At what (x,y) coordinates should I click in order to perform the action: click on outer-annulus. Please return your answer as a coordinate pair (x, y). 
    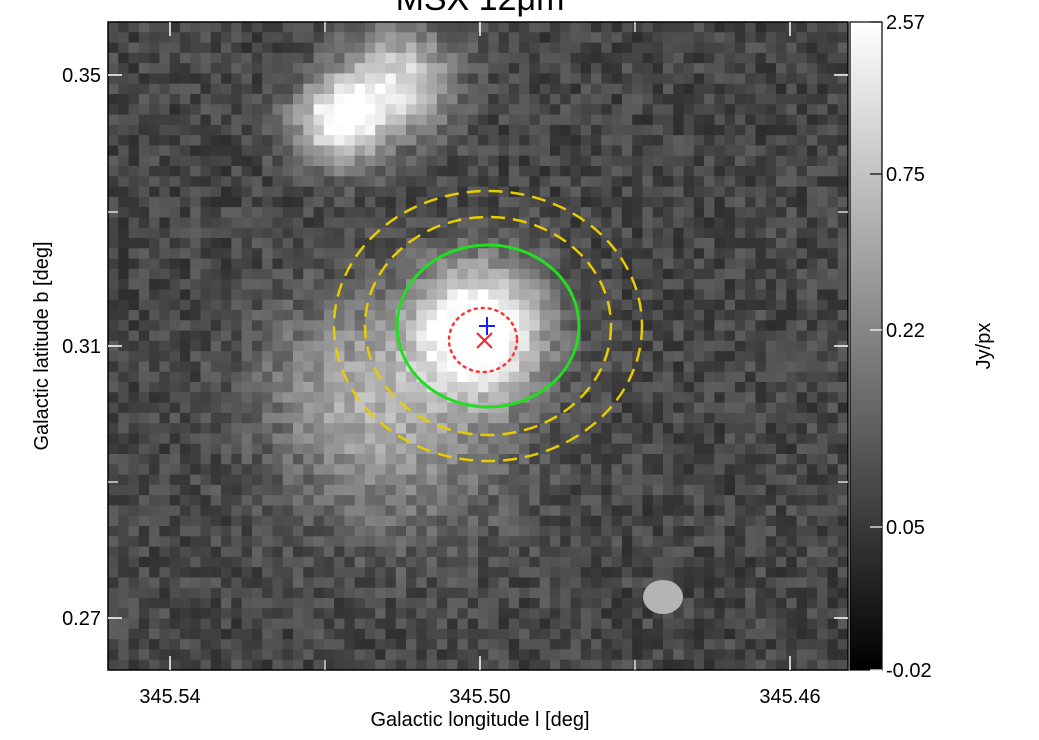
    Looking at the image, I should click on (488, 326).